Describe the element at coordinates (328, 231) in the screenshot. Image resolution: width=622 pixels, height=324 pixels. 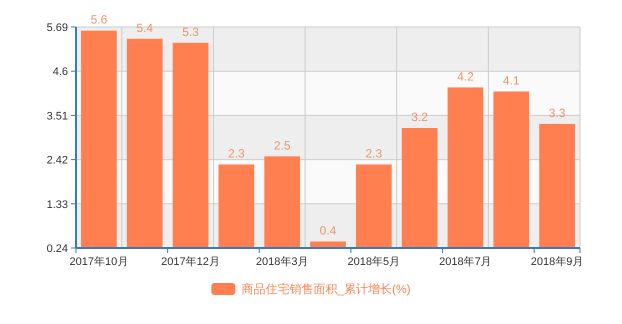
I see `data-label: 0.4` at that location.